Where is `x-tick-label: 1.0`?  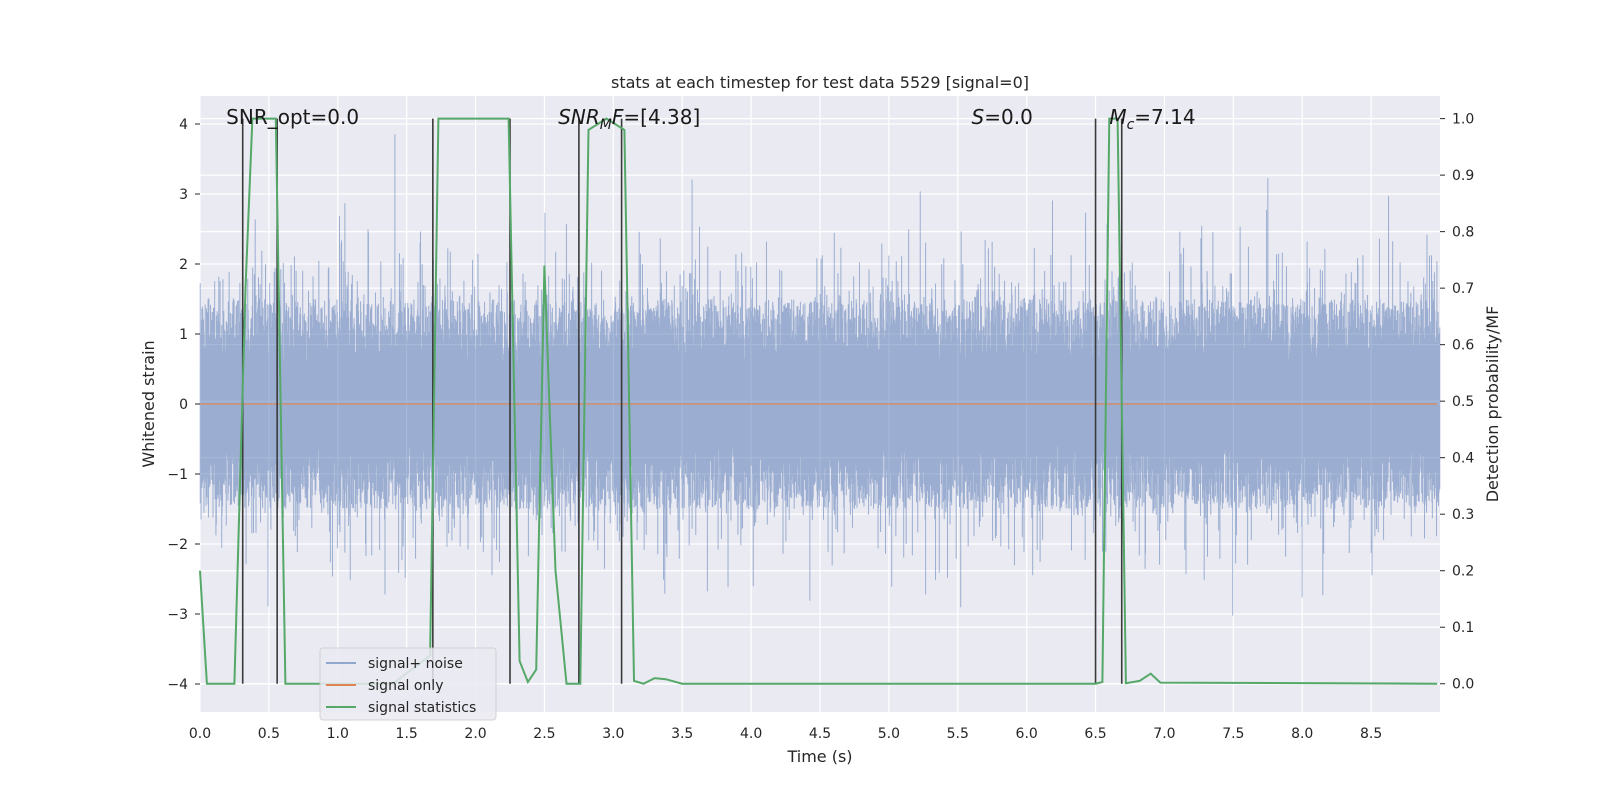 x-tick-label: 1.0 is located at coordinates (338, 734).